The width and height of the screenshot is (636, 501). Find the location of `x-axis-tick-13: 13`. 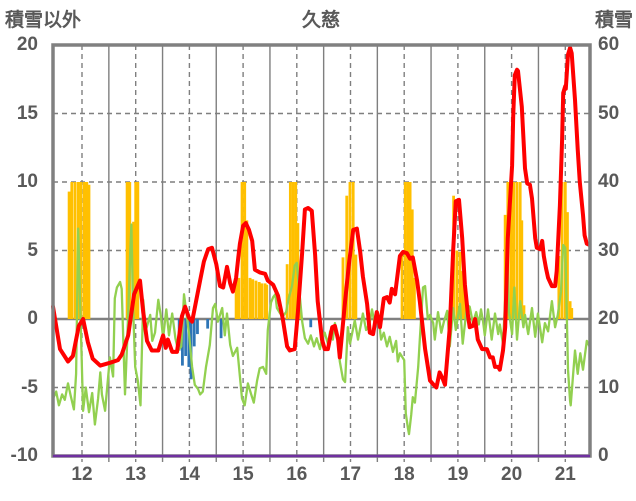

x-axis-tick-13: 13 is located at coordinates (136, 474).